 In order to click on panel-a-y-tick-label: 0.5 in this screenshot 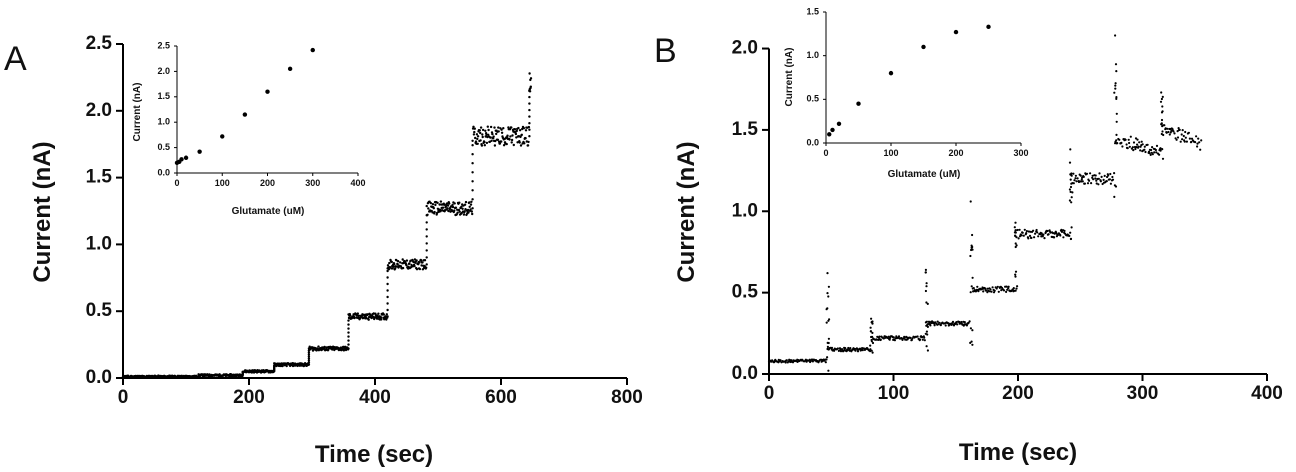, I will do `click(99, 310)`.